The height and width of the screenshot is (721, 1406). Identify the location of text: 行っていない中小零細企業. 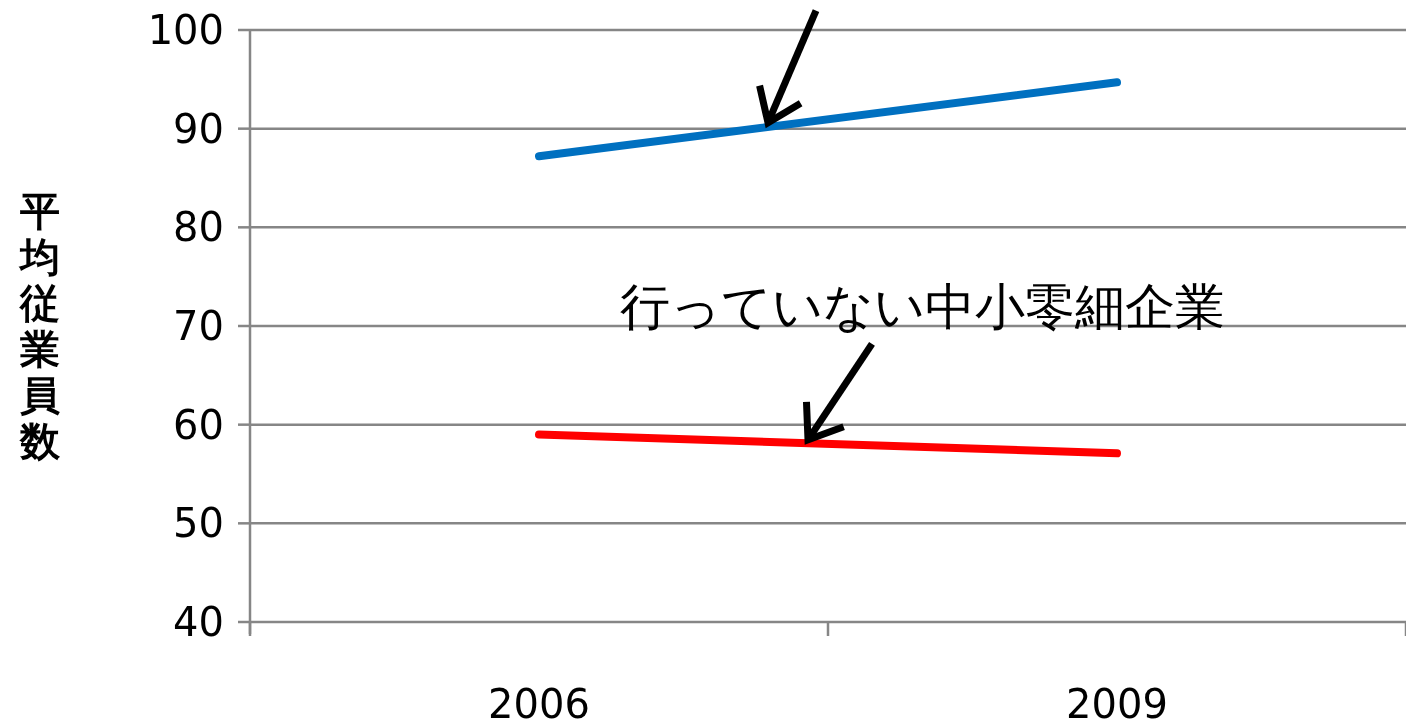
(922, 306).